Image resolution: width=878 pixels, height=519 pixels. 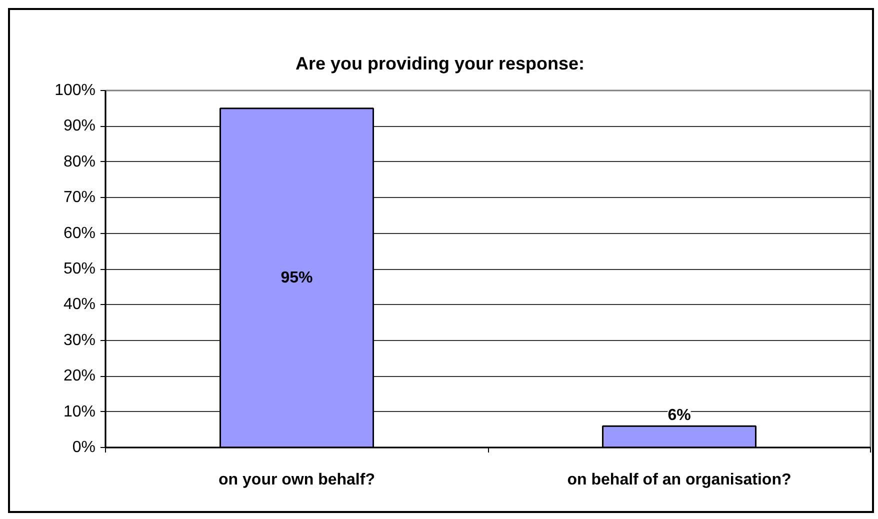 I want to click on chart-title: Are you providing your response:, so click(x=440, y=64).